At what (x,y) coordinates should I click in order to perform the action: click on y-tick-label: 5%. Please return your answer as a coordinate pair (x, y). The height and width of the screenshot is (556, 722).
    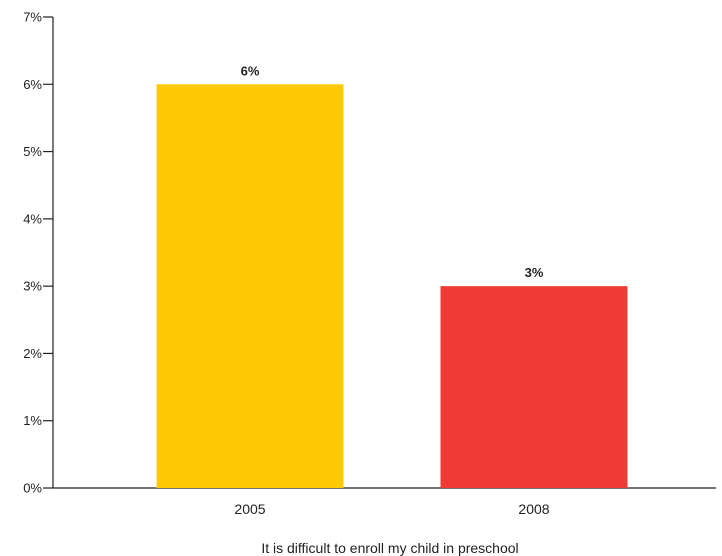
    Looking at the image, I should click on (32, 151).